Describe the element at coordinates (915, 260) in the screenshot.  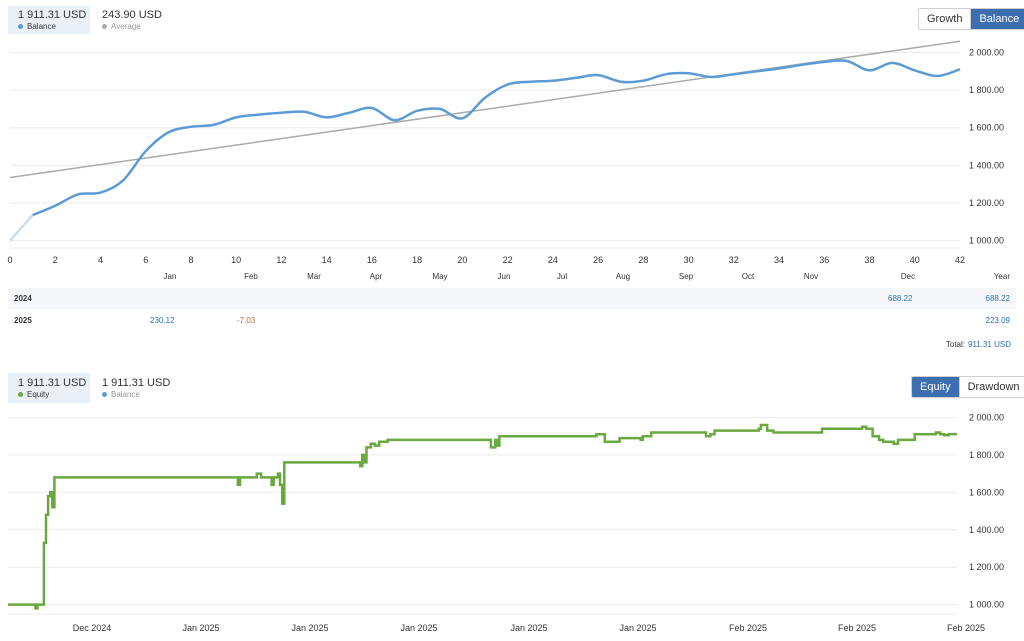
I see `x-tick-label: 40` at that location.